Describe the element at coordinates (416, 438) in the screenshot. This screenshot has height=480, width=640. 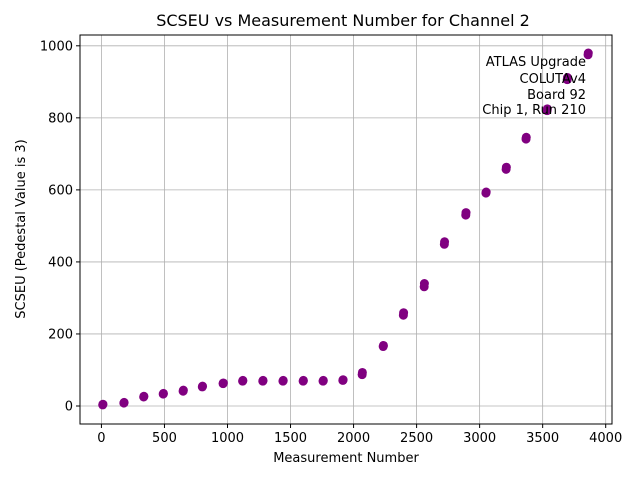
I see `x-tick-label: 2500` at that location.